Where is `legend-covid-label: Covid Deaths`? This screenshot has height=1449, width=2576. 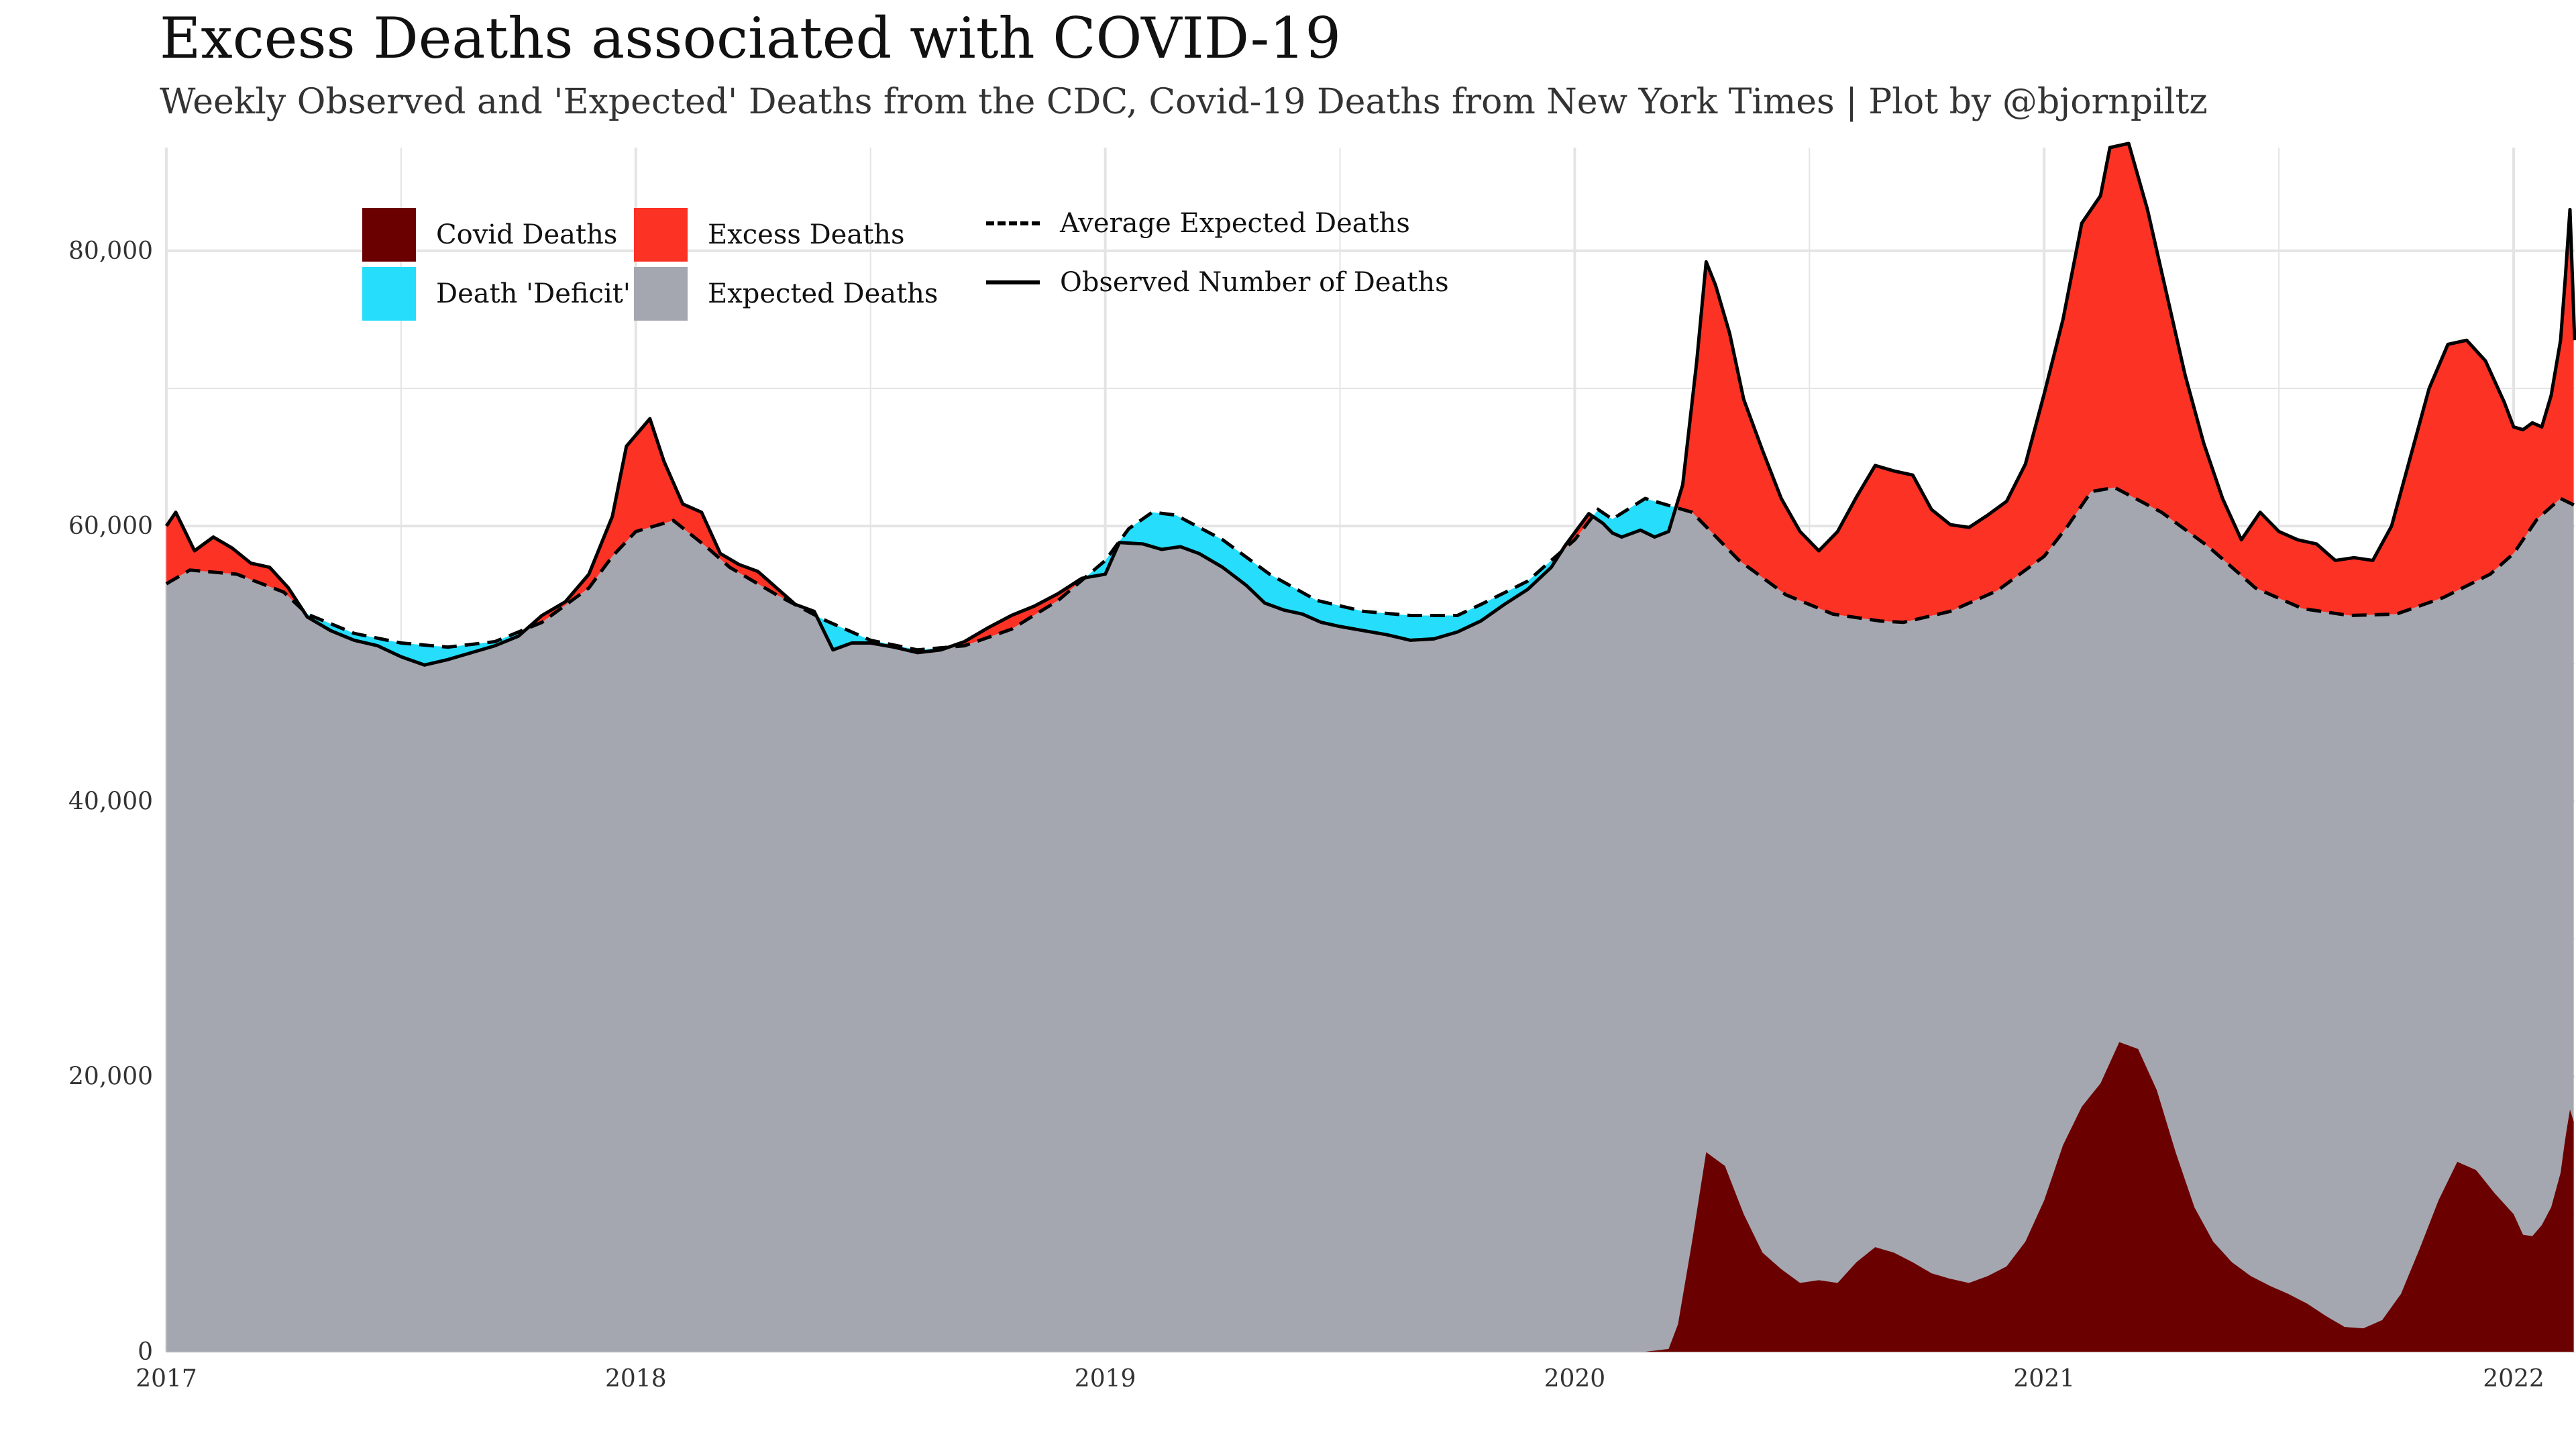
legend-covid-label: Covid Deaths is located at coordinates (527, 234).